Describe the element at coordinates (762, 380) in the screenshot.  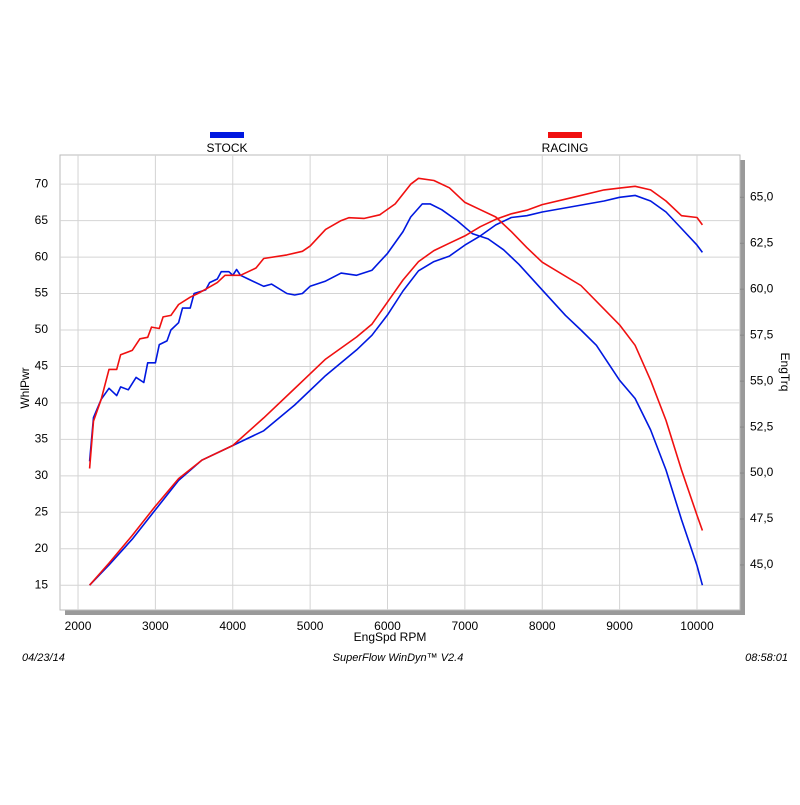
I see `y2-tick-label: 55,0` at that location.